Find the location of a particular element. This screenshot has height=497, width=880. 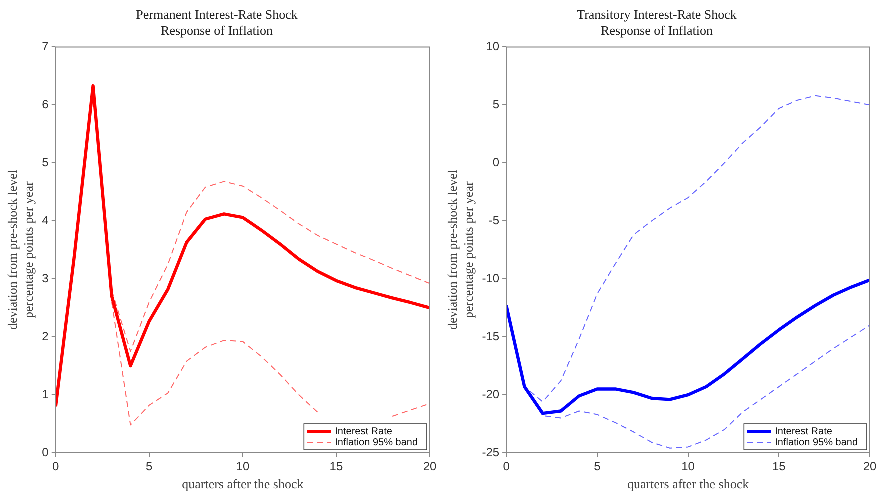

y-tick-label: -10 is located at coordinates (491, 278).